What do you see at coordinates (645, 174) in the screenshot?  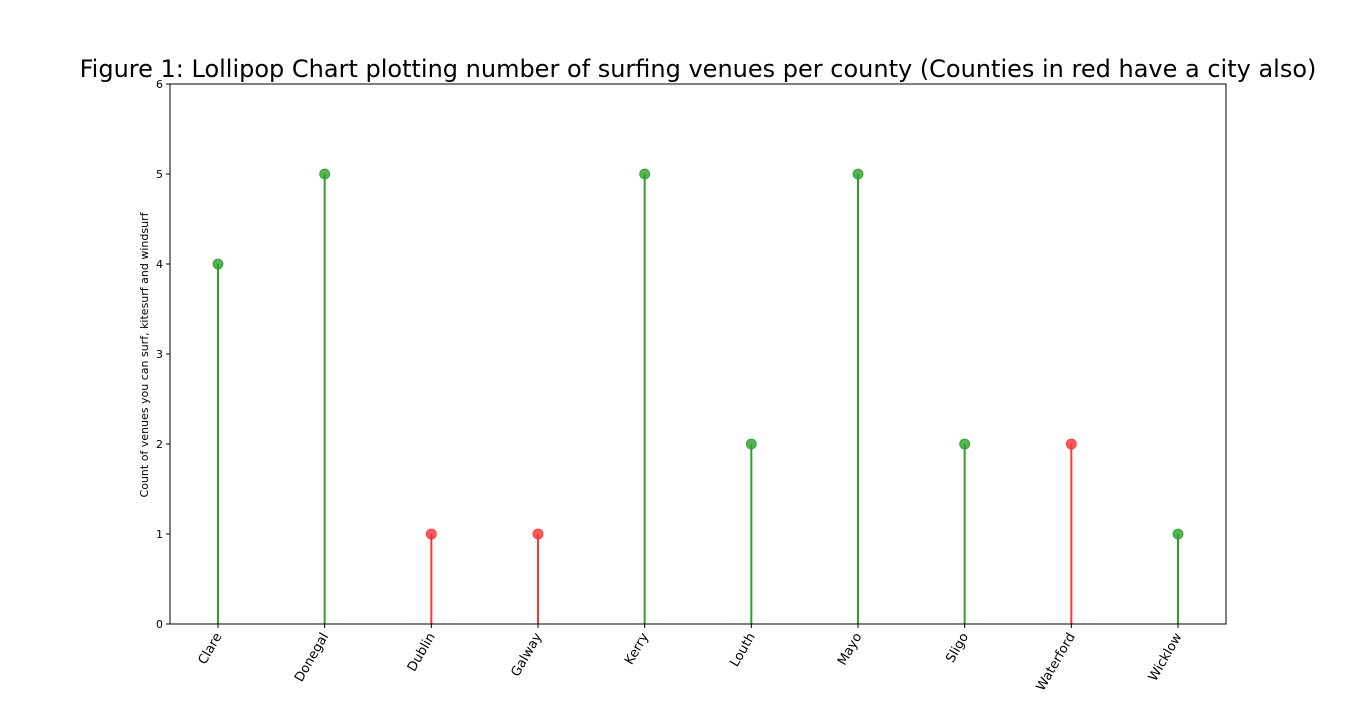 I see `lollipop-point-kerry` at bounding box center [645, 174].